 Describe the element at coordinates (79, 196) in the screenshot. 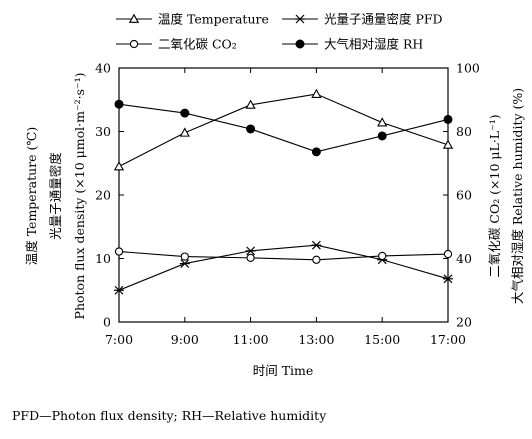

I see `left-axis-title-line3: Photon flux density (×10 μmol·m⁻²·s⁻¹)` at that location.